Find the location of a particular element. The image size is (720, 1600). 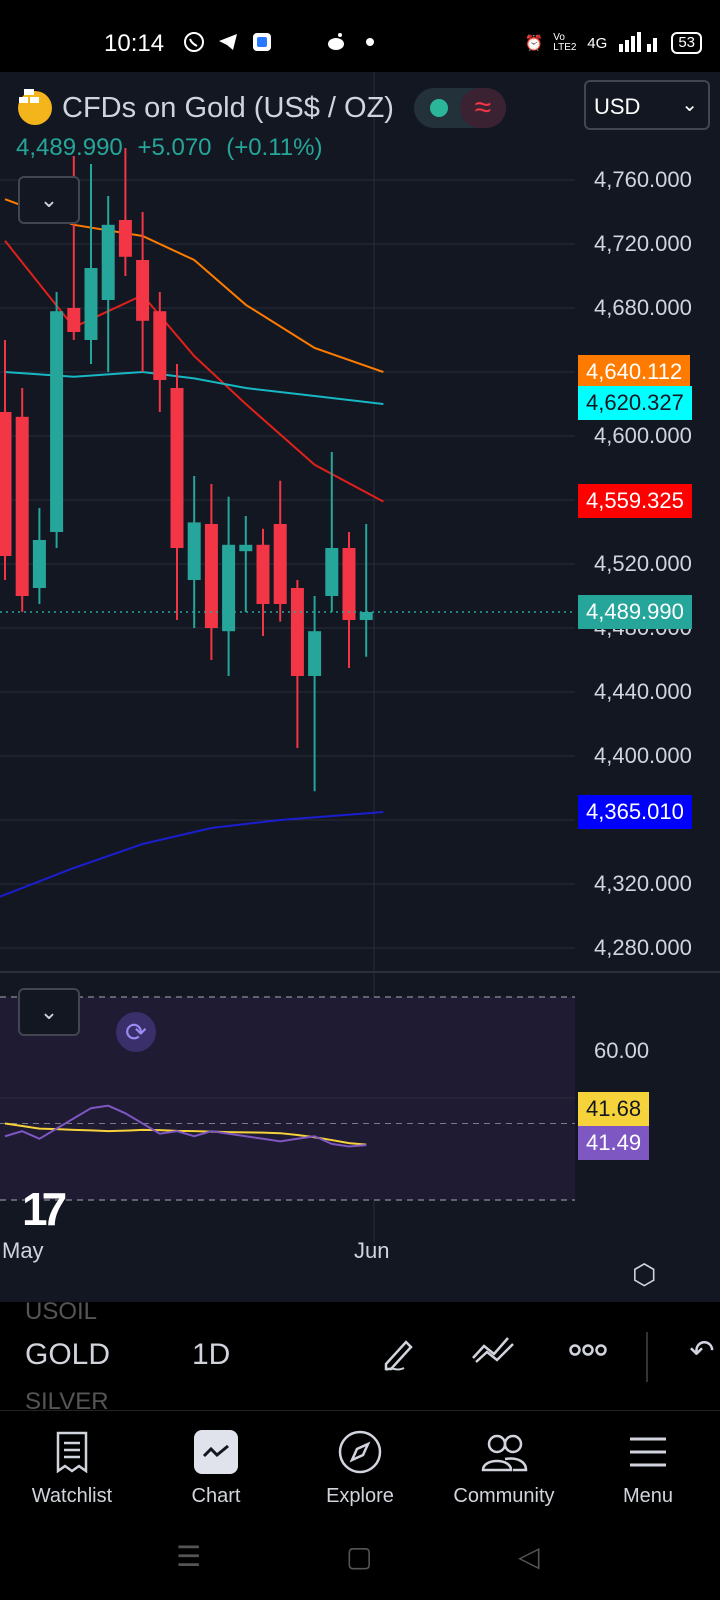

price-axis-label: 4,760.000 is located at coordinates (643, 179).